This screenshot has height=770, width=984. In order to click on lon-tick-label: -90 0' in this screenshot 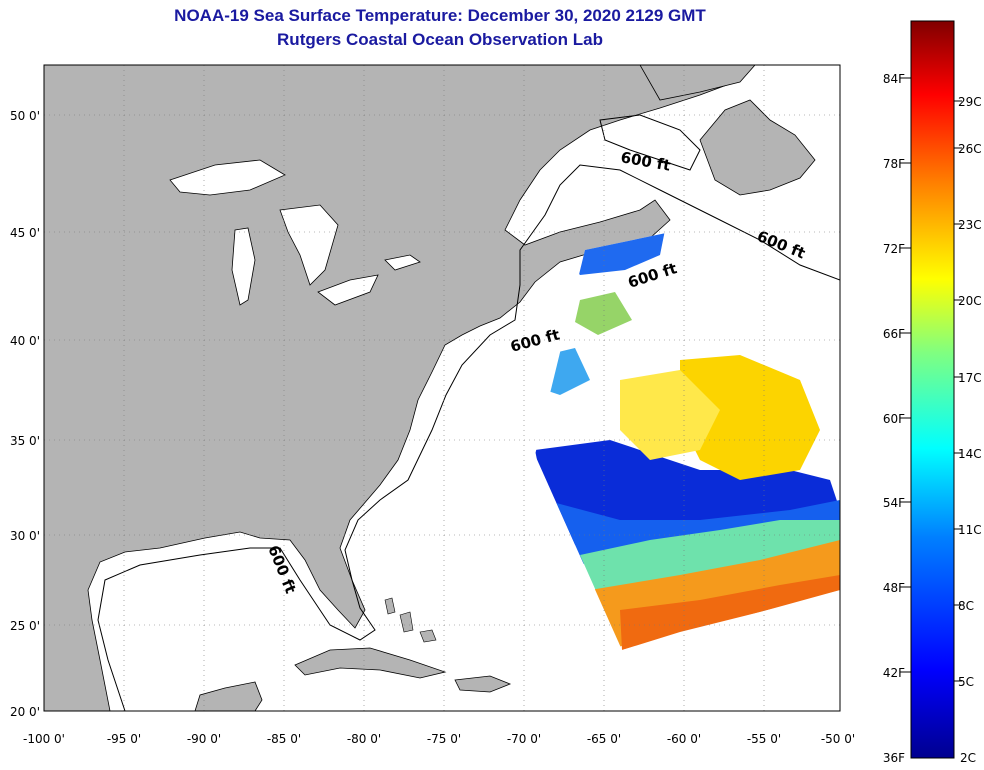, I will do `click(204, 739)`.